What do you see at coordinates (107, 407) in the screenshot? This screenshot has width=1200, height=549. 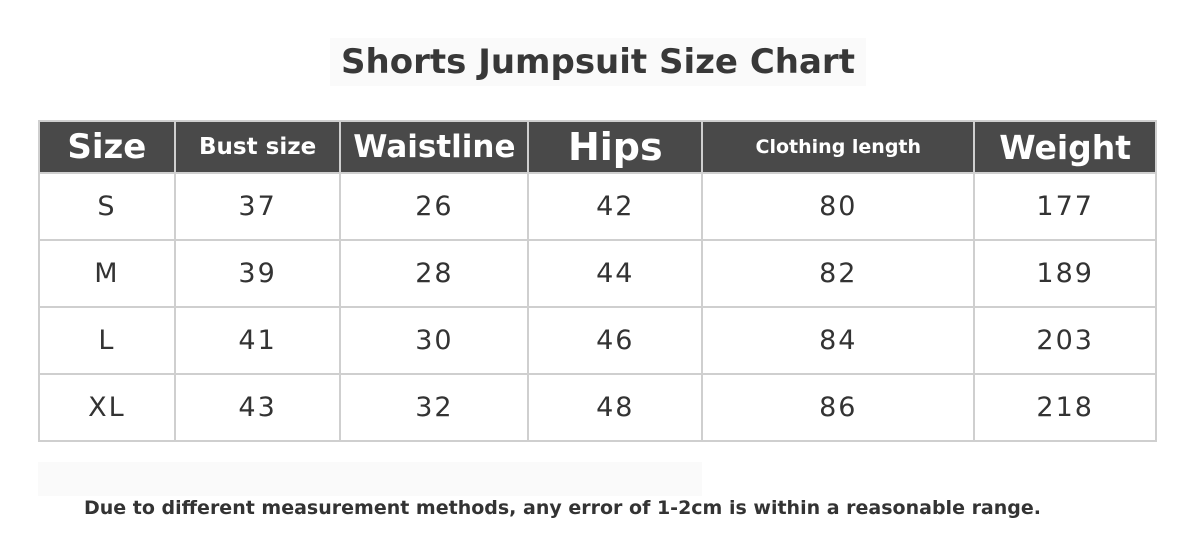 I see `cell-size: XL` at bounding box center [107, 407].